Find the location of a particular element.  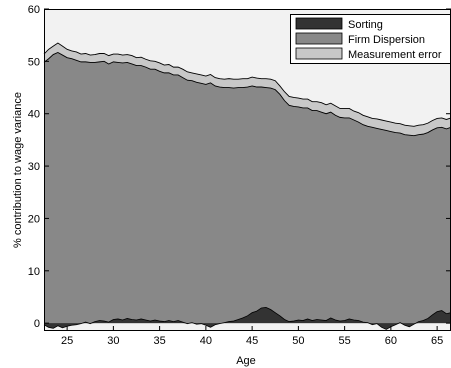

x-tick-label: 40 is located at coordinates (206, 341).